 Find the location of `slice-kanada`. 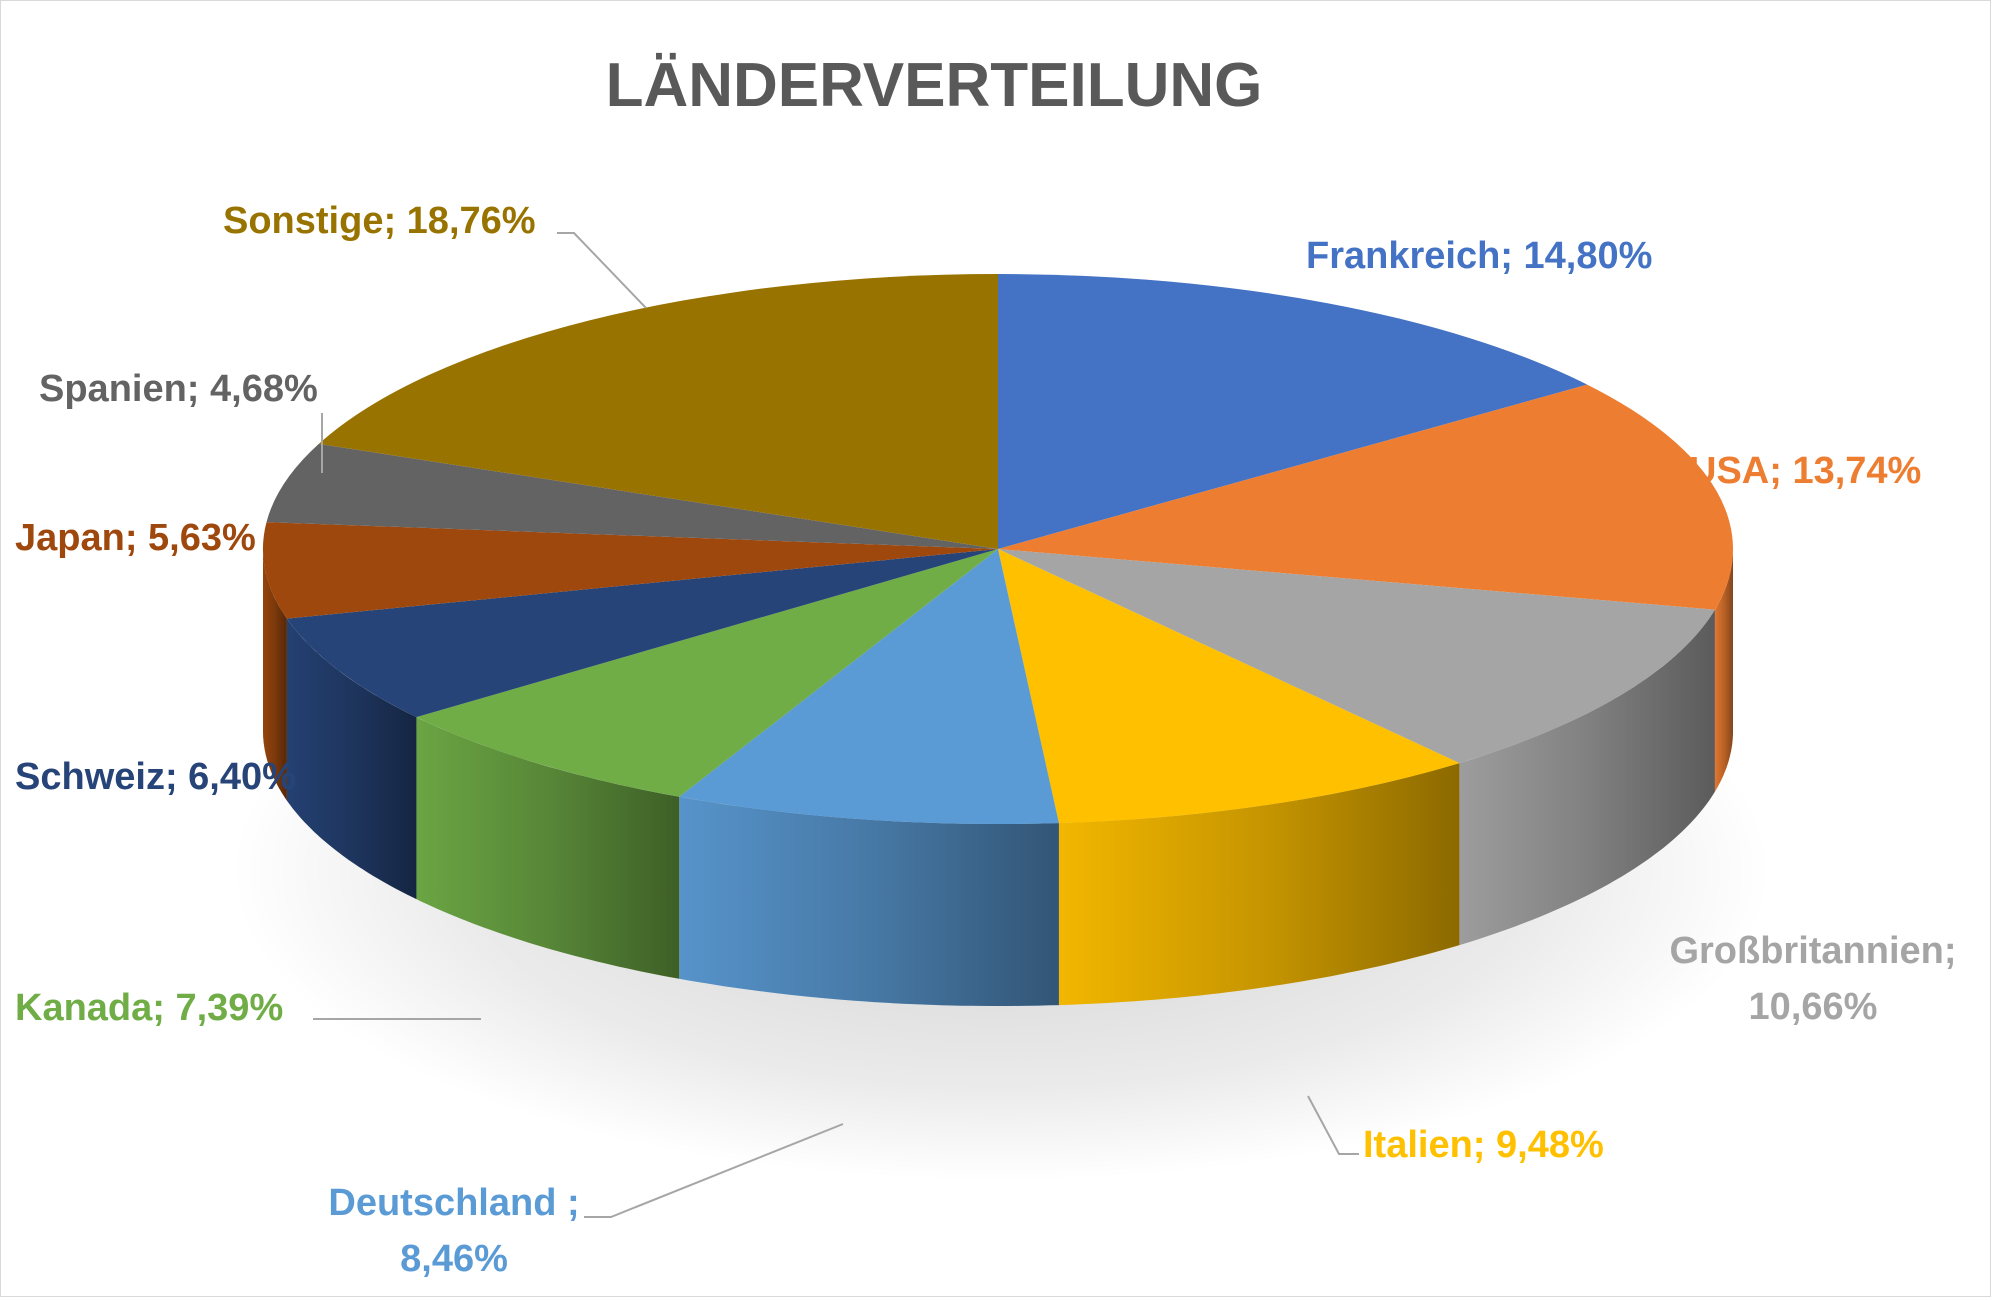

slice-kanada is located at coordinates (707, 673).